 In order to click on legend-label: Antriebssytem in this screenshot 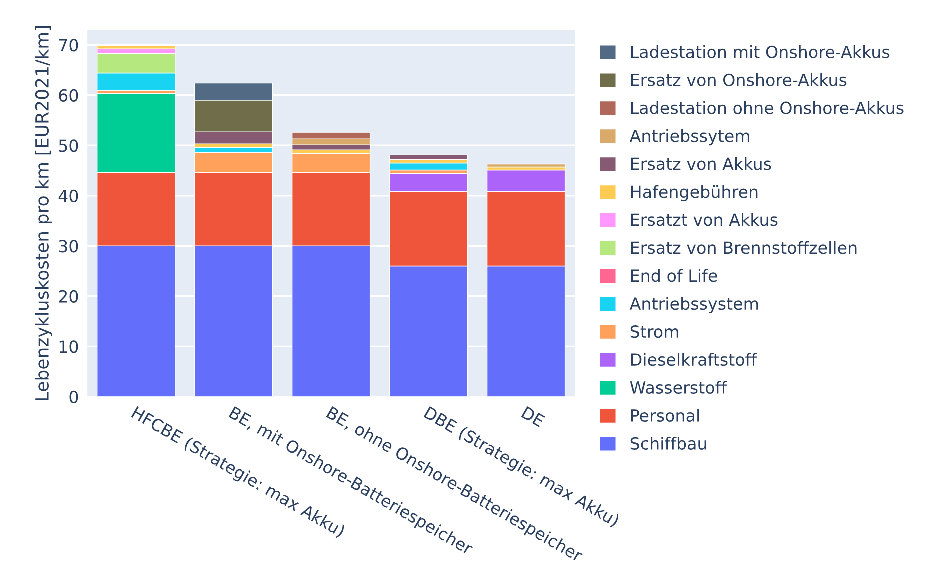, I will do `click(690, 137)`.